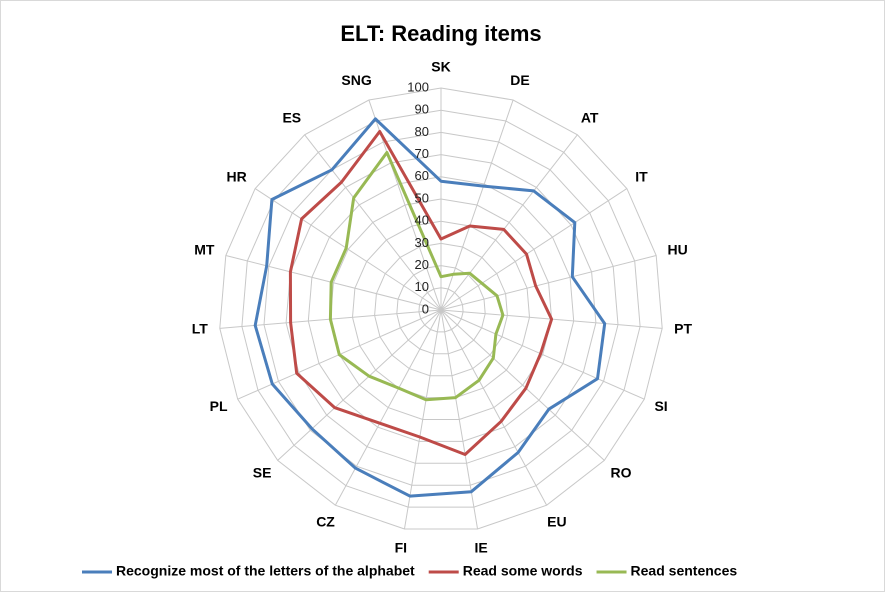  What do you see at coordinates (418, 86) in the screenshot?
I see `r-tick-label: 100` at bounding box center [418, 86].